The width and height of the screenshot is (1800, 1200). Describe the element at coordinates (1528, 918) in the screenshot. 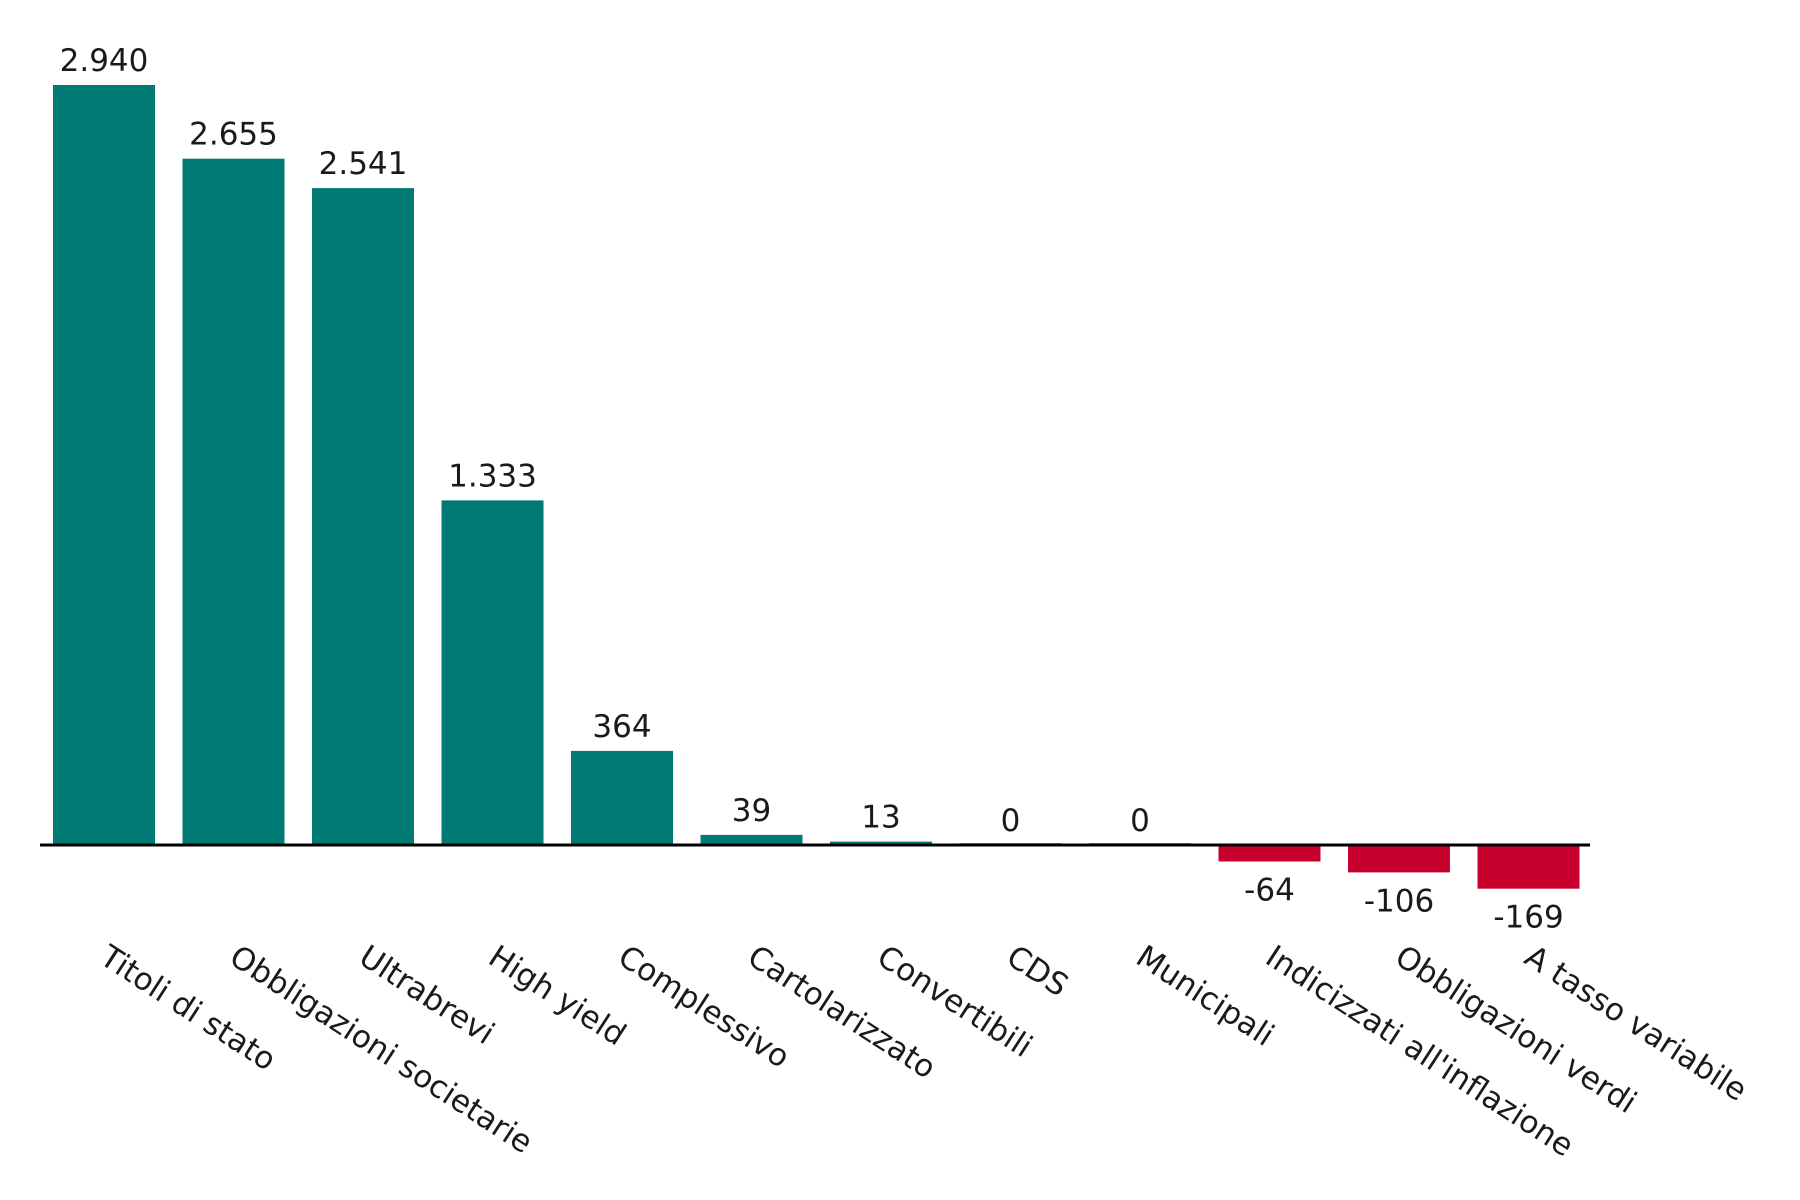

I see `value-label: -169` at that location.